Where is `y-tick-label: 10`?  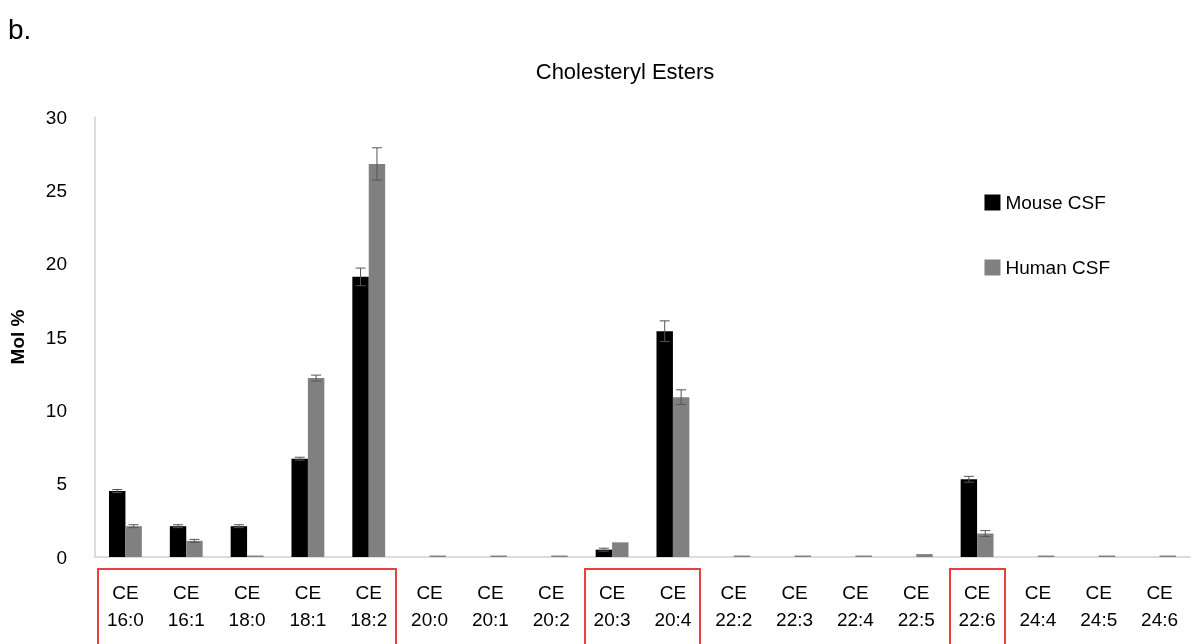
y-tick-label: 10 is located at coordinates (56, 410).